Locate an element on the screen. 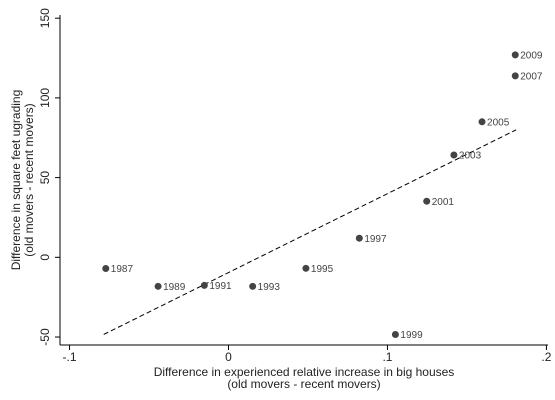 This screenshot has height=400, width=555. x-tick-label: -.1 is located at coordinates (70, 357).